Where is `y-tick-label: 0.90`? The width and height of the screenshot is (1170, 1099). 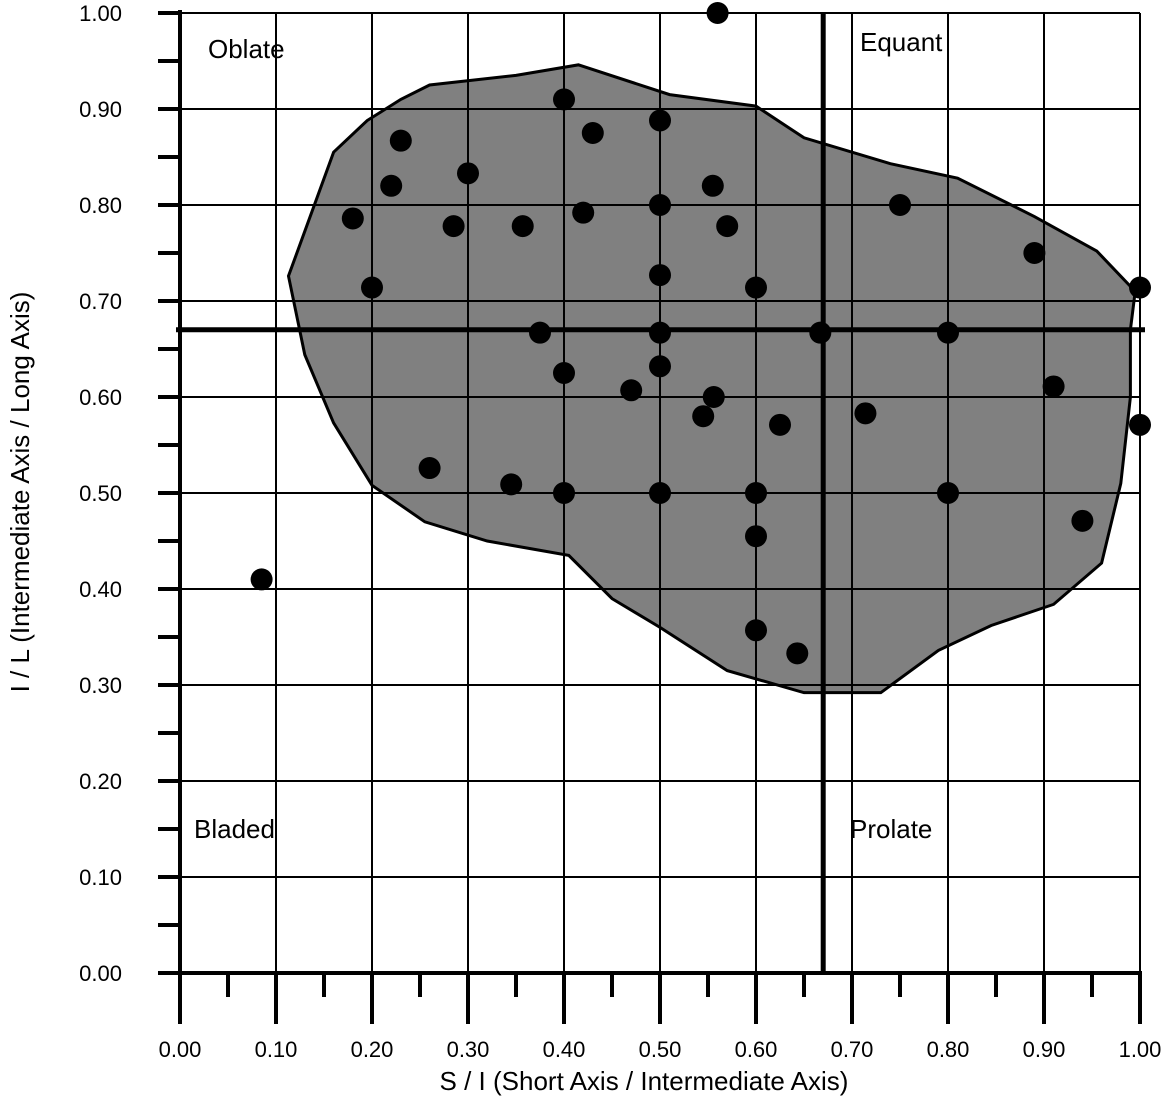
y-tick-label: 0.90 is located at coordinates (100, 109).